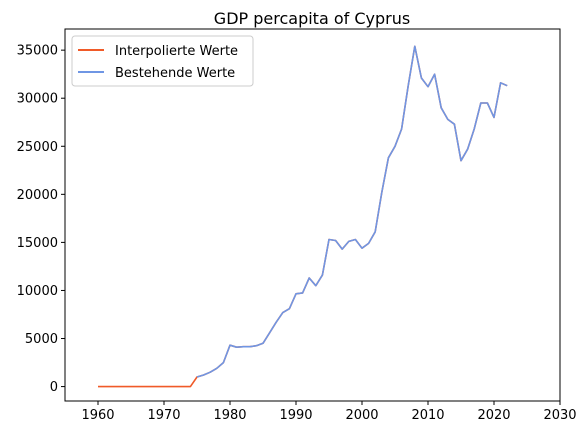 The image size is (587, 435). Describe the element at coordinates (493, 415) in the screenshot. I see `x-tick-label: 2020` at that location.